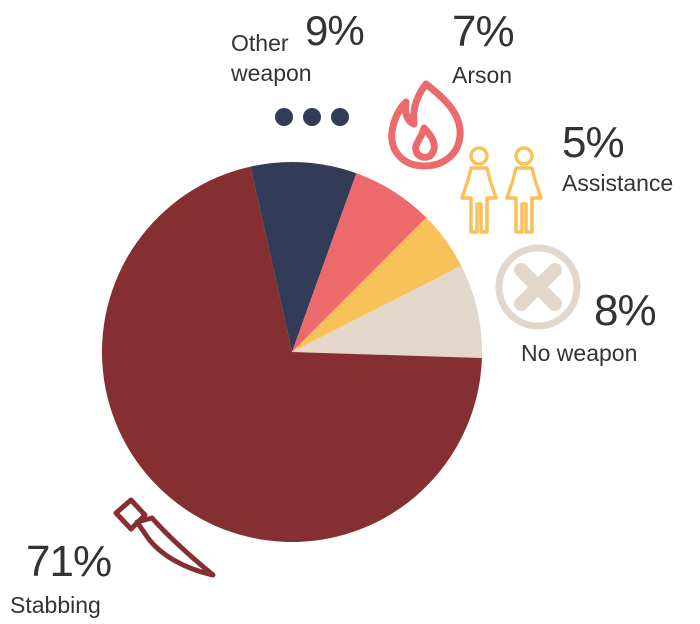  Describe the element at coordinates (426, 125) in the screenshot. I see `flame-icon` at that location.